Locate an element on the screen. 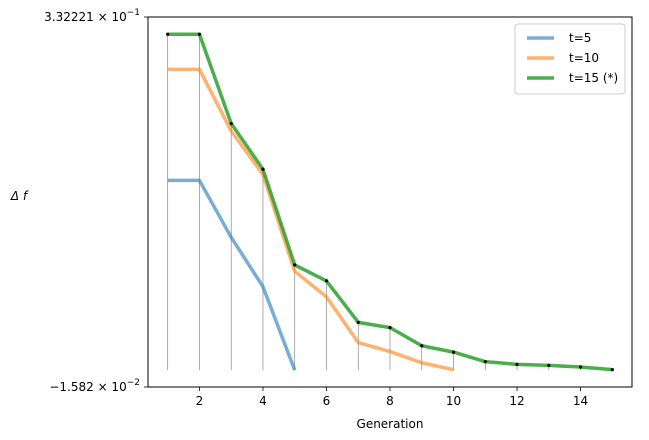 This screenshot has height=440, width=649. x-tick-label: 10 is located at coordinates (453, 401).